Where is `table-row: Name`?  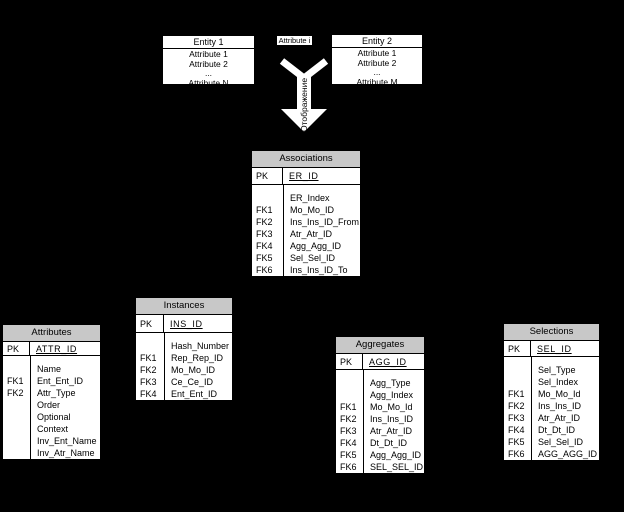
table-row: Name is located at coordinates (51, 369).